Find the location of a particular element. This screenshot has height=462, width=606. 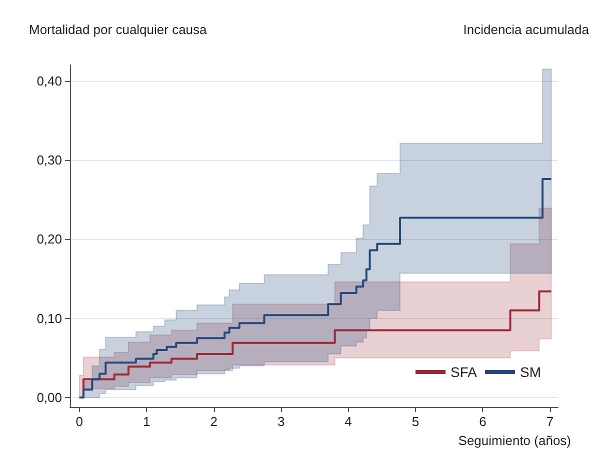

x-tick-label: 4 is located at coordinates (348, 421).